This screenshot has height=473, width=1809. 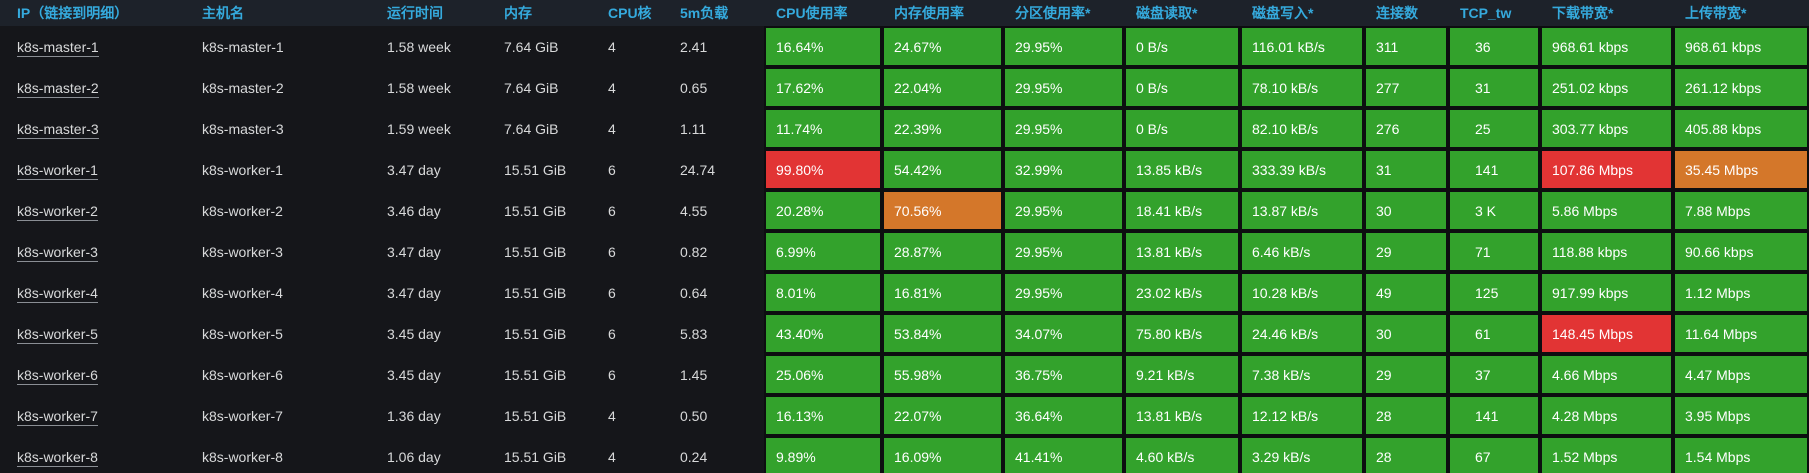 What do you see at coordinates (1182, 374) in the screenshot?
I see `cell-disk_read: 9.21 kB/s` at bounding box center [1182, 374].